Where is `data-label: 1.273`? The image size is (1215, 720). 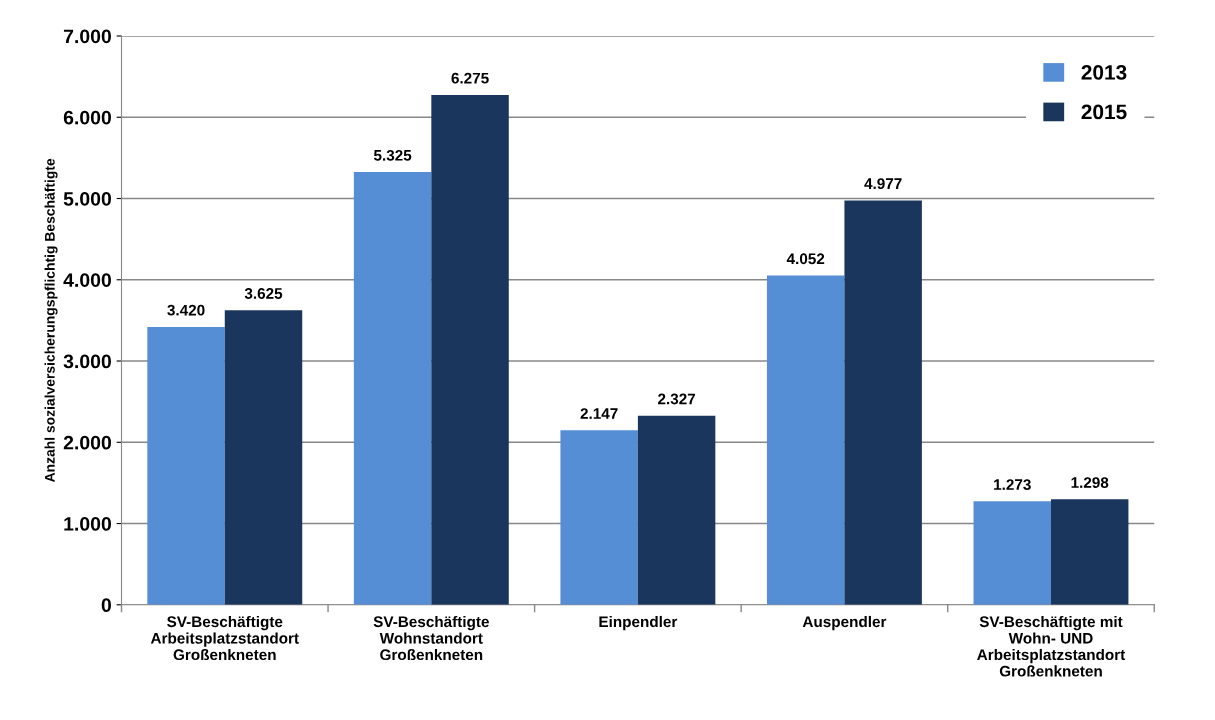
data-label: 1.273 is located at coordinates (1012, 485).